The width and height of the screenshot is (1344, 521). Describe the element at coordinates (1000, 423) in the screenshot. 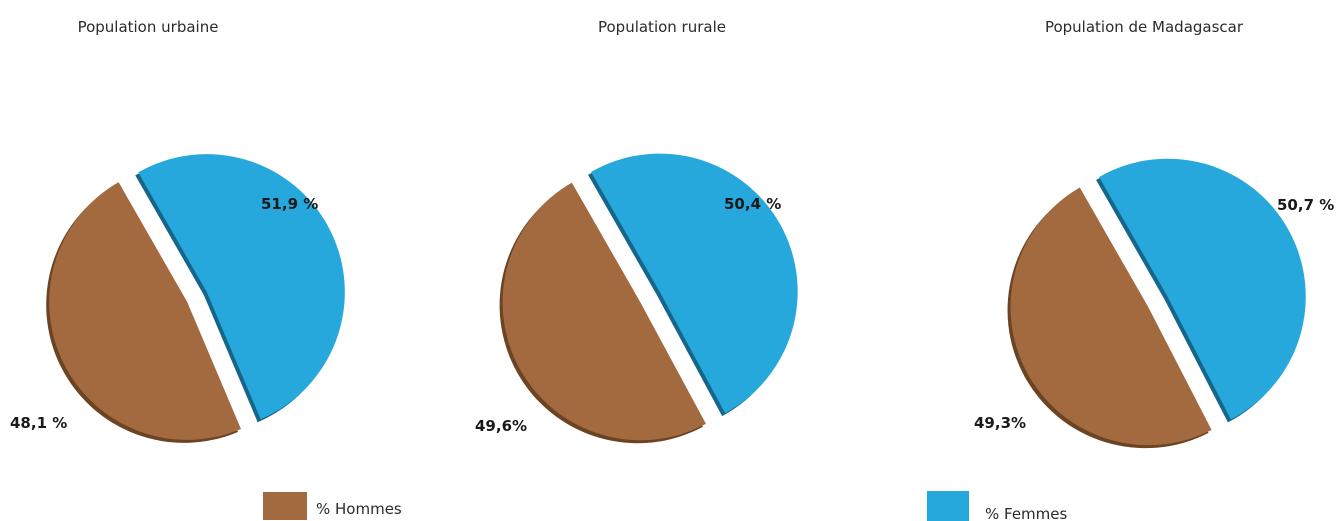

I see `label-hommes: 49,3%` at that location.